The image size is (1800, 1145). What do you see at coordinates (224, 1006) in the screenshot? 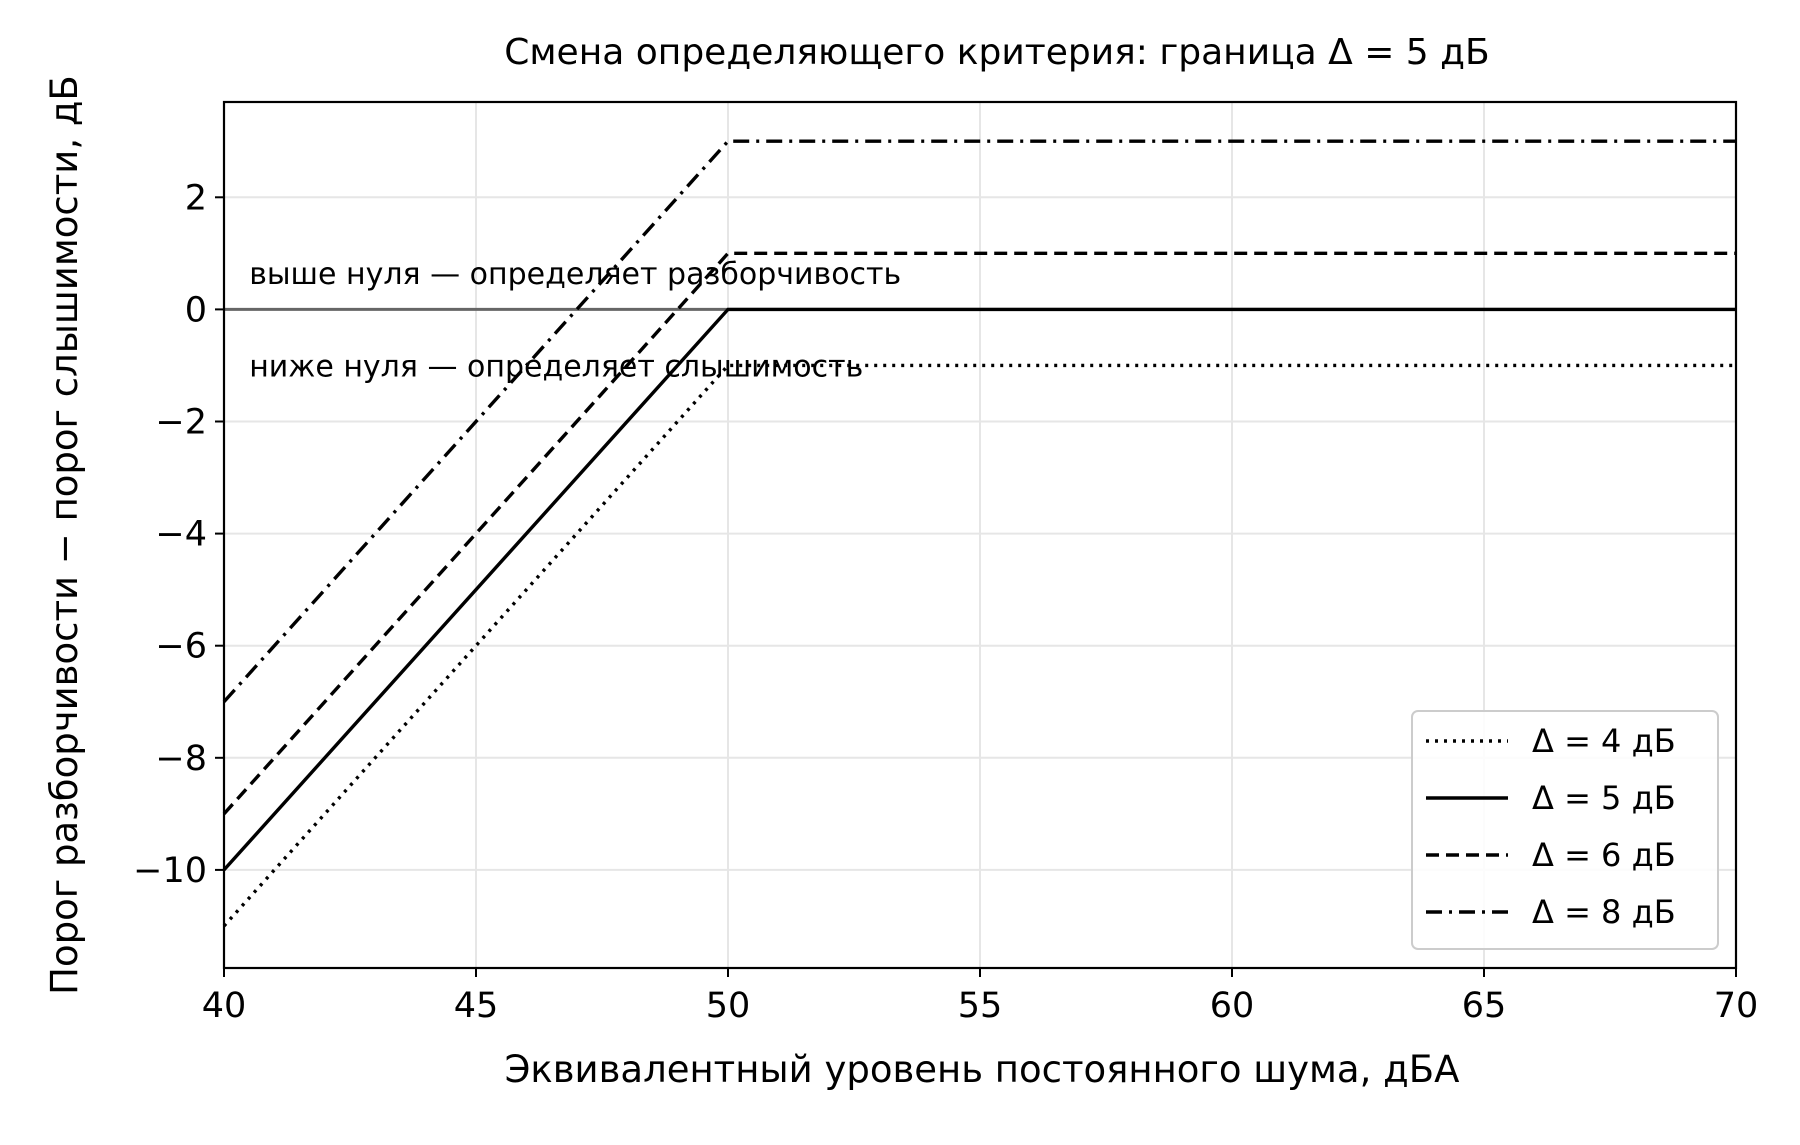
I see `x-tick-label: 40` at bounding box center [224, 1006].